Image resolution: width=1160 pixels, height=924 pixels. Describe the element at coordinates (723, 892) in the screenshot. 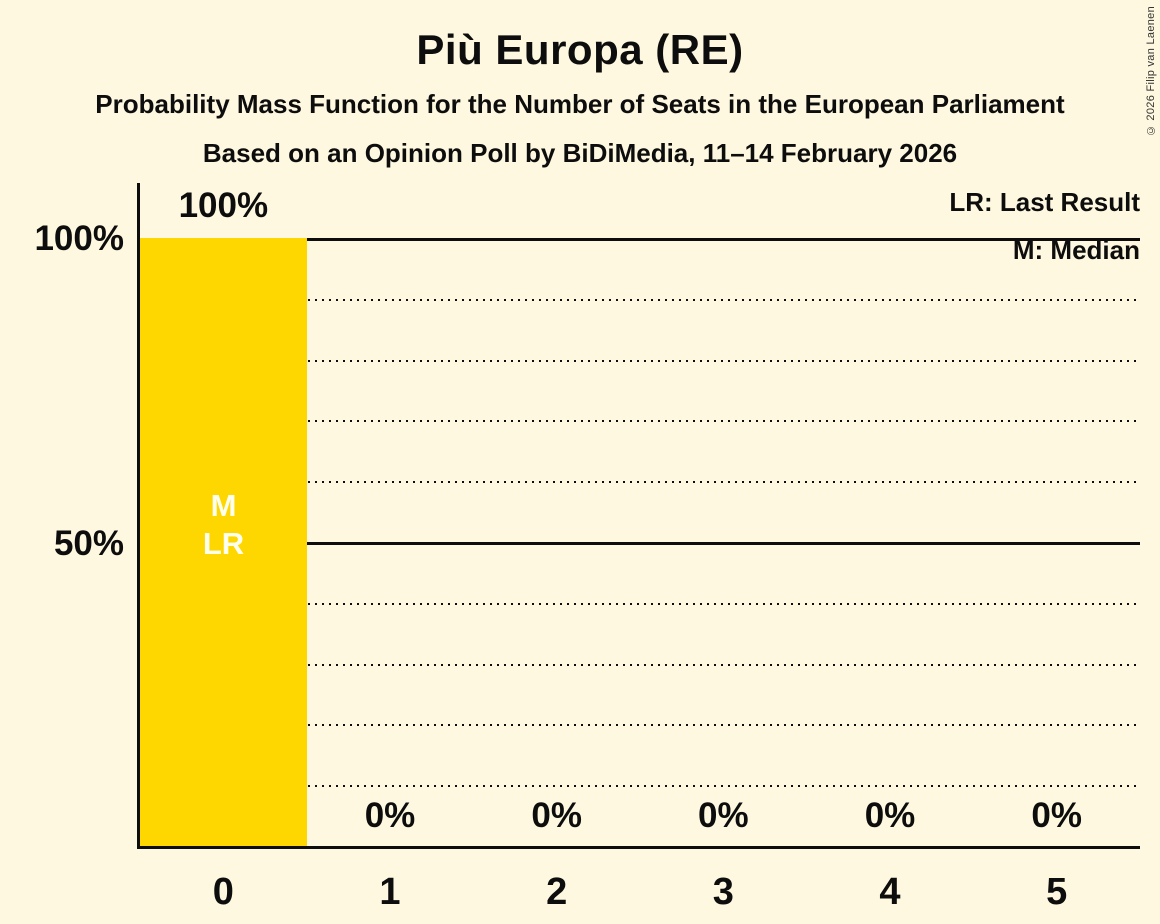

I see `x-axis-label-3: 3` at that location.